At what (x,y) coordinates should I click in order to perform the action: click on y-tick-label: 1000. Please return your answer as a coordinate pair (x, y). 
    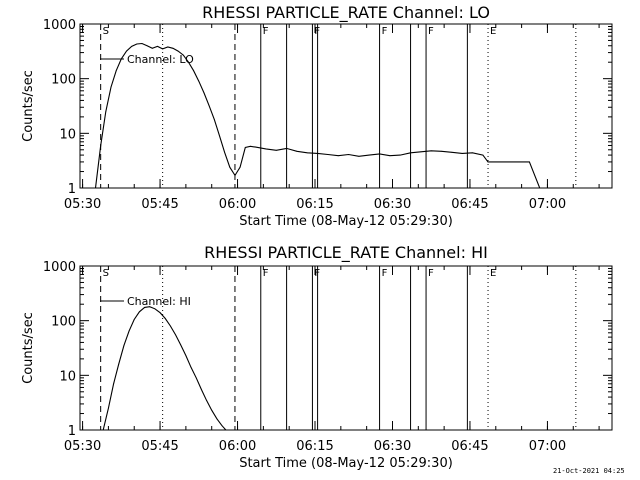
    Looking at the image, I should click on (59, 25).